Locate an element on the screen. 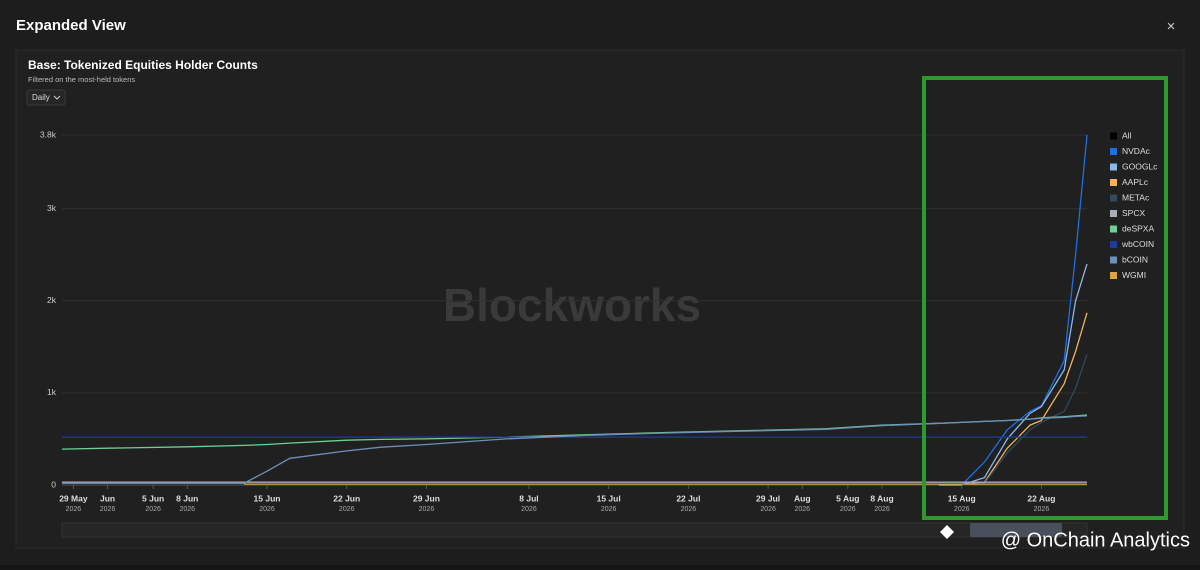 The image size is (1200, 570). interval-dropdown is located at coordinates (46, 97).